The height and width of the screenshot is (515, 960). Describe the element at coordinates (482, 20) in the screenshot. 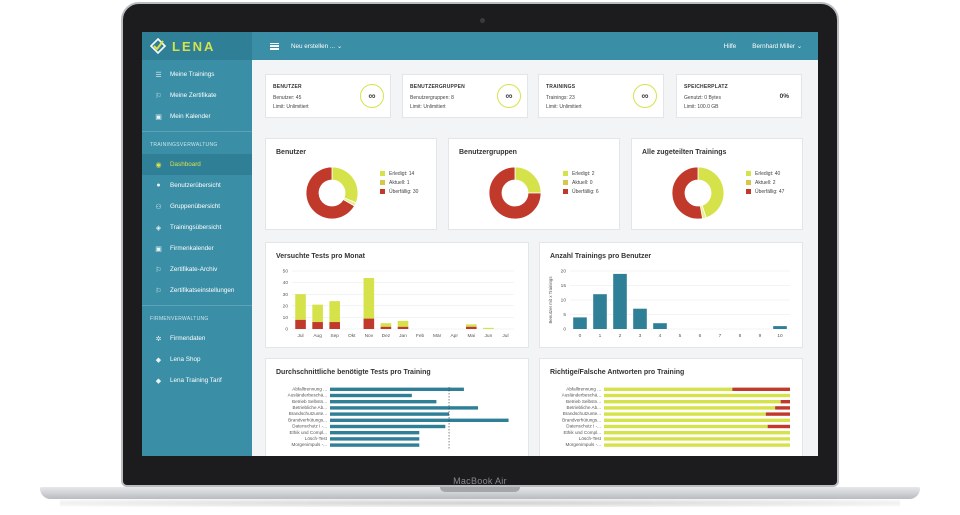

I see `camera` at that location.